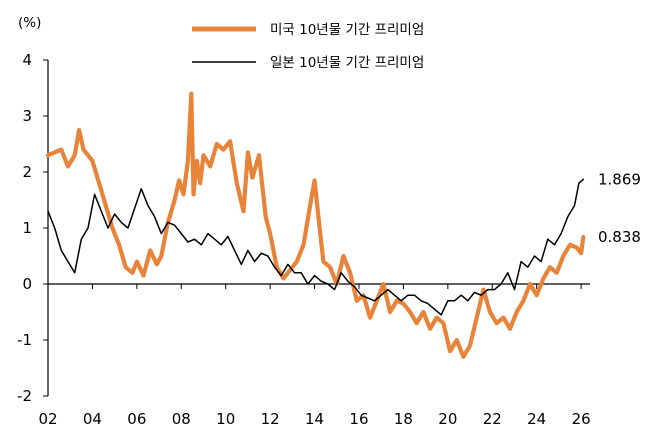  I want to click on x-tick-label: 08, so click(181, 419).